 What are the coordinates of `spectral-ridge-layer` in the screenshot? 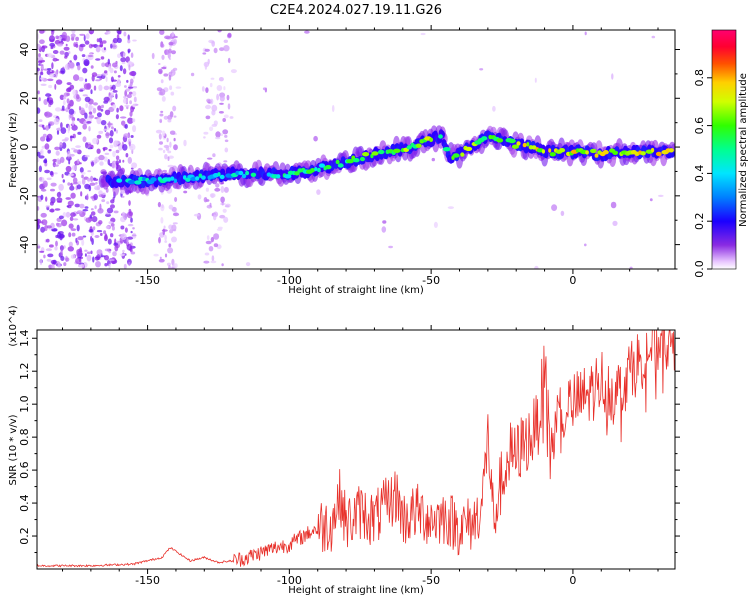 It's located at (386, 160).